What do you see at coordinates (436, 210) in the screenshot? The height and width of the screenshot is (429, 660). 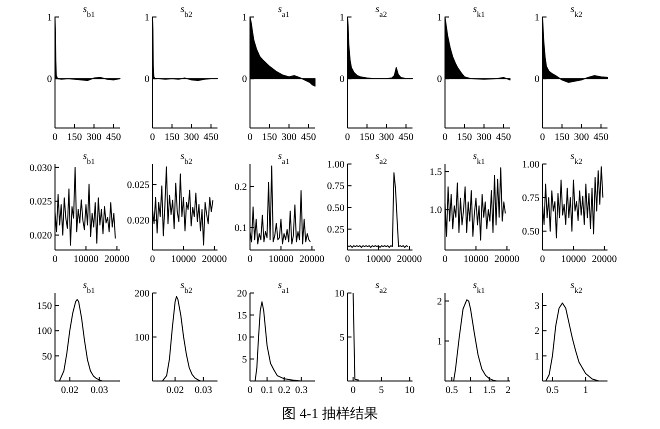 I see `y-tick-label: 1.0` at bounding box center [436, 210].